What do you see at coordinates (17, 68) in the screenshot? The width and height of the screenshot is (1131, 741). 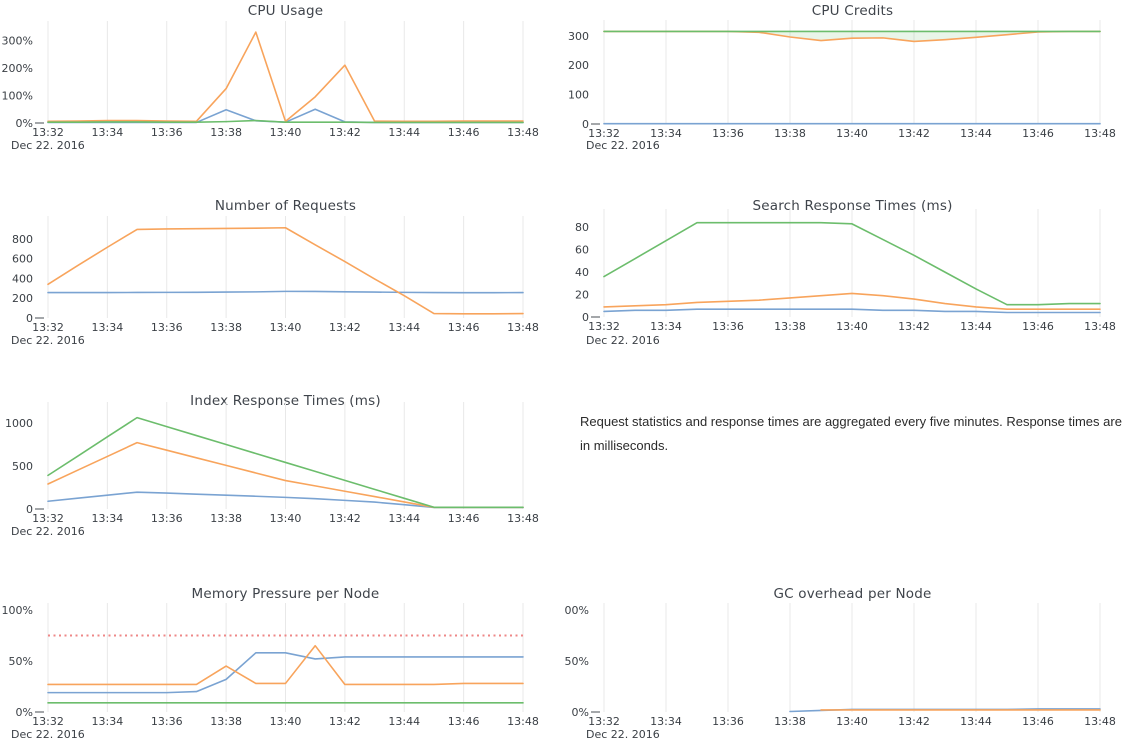 I see `y-tick-label: 200%` at bounding box center [17, 68].